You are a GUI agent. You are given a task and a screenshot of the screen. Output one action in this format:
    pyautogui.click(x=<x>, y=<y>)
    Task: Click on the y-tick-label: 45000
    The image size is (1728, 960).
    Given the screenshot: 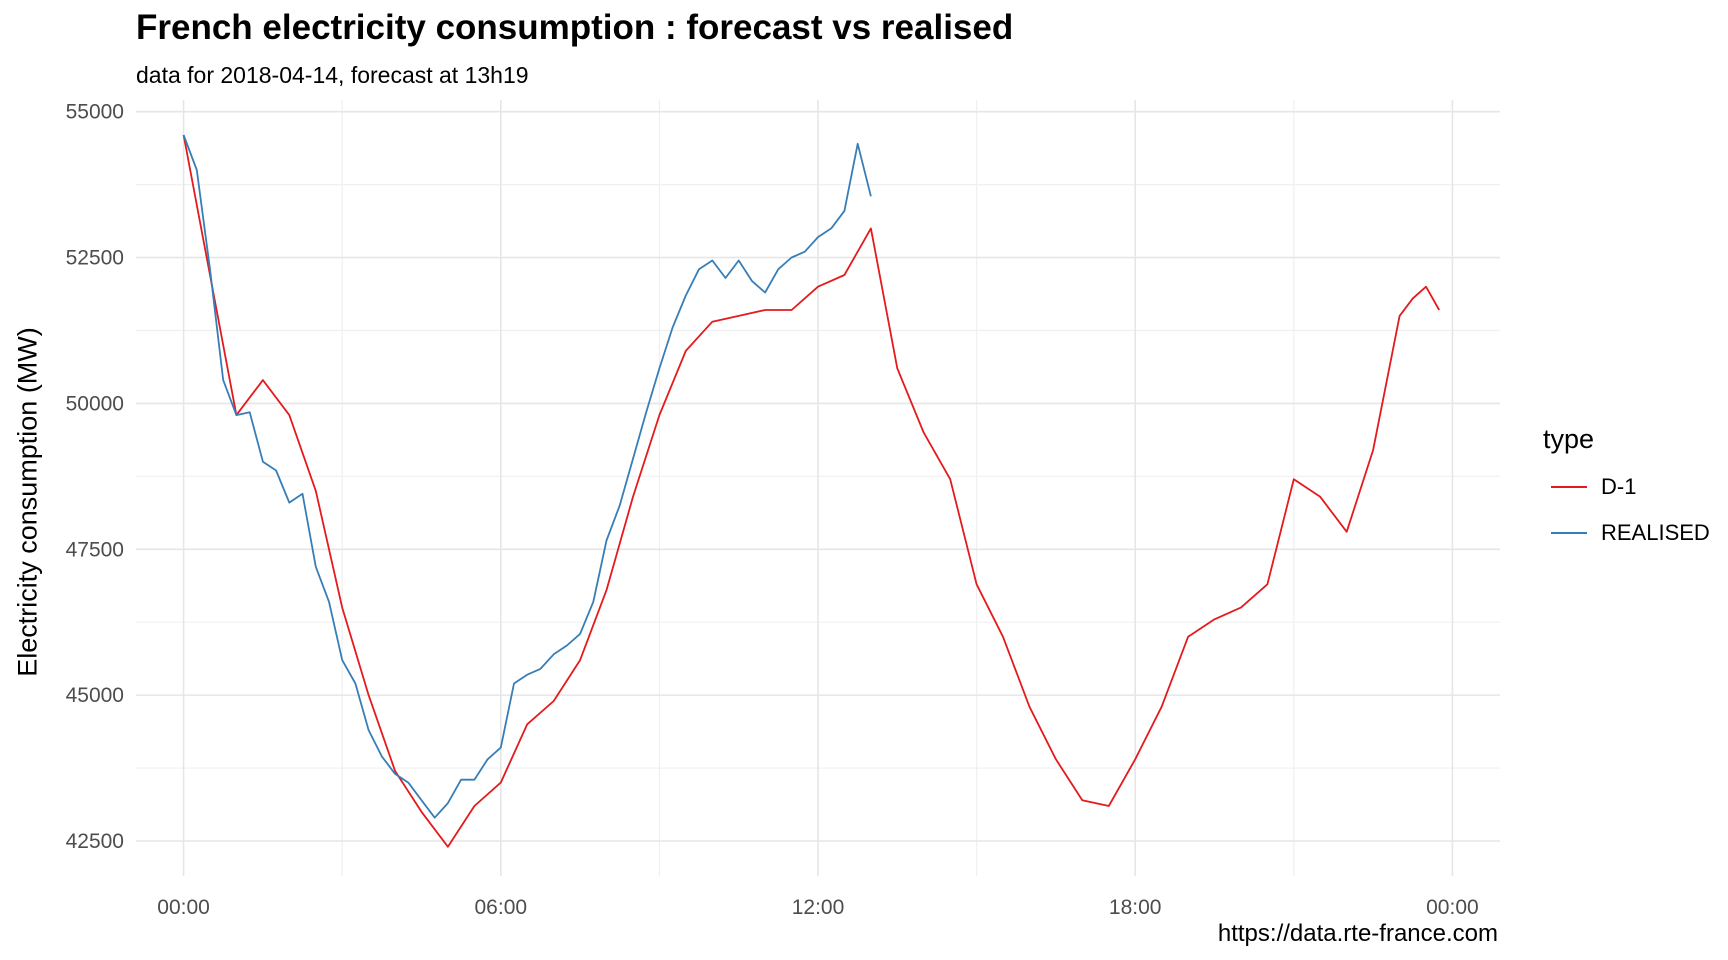 What is the action you would take?
    pyautogui.click(x=95, y=695)
    